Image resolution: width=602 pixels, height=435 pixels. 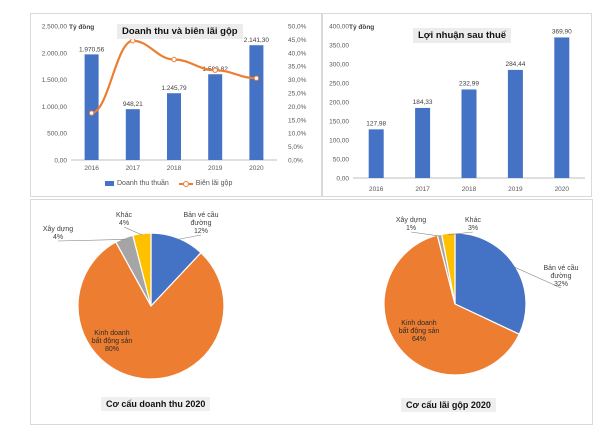 I want to click on y-tick-label: 2.500,00, so click(x=55, y=27).